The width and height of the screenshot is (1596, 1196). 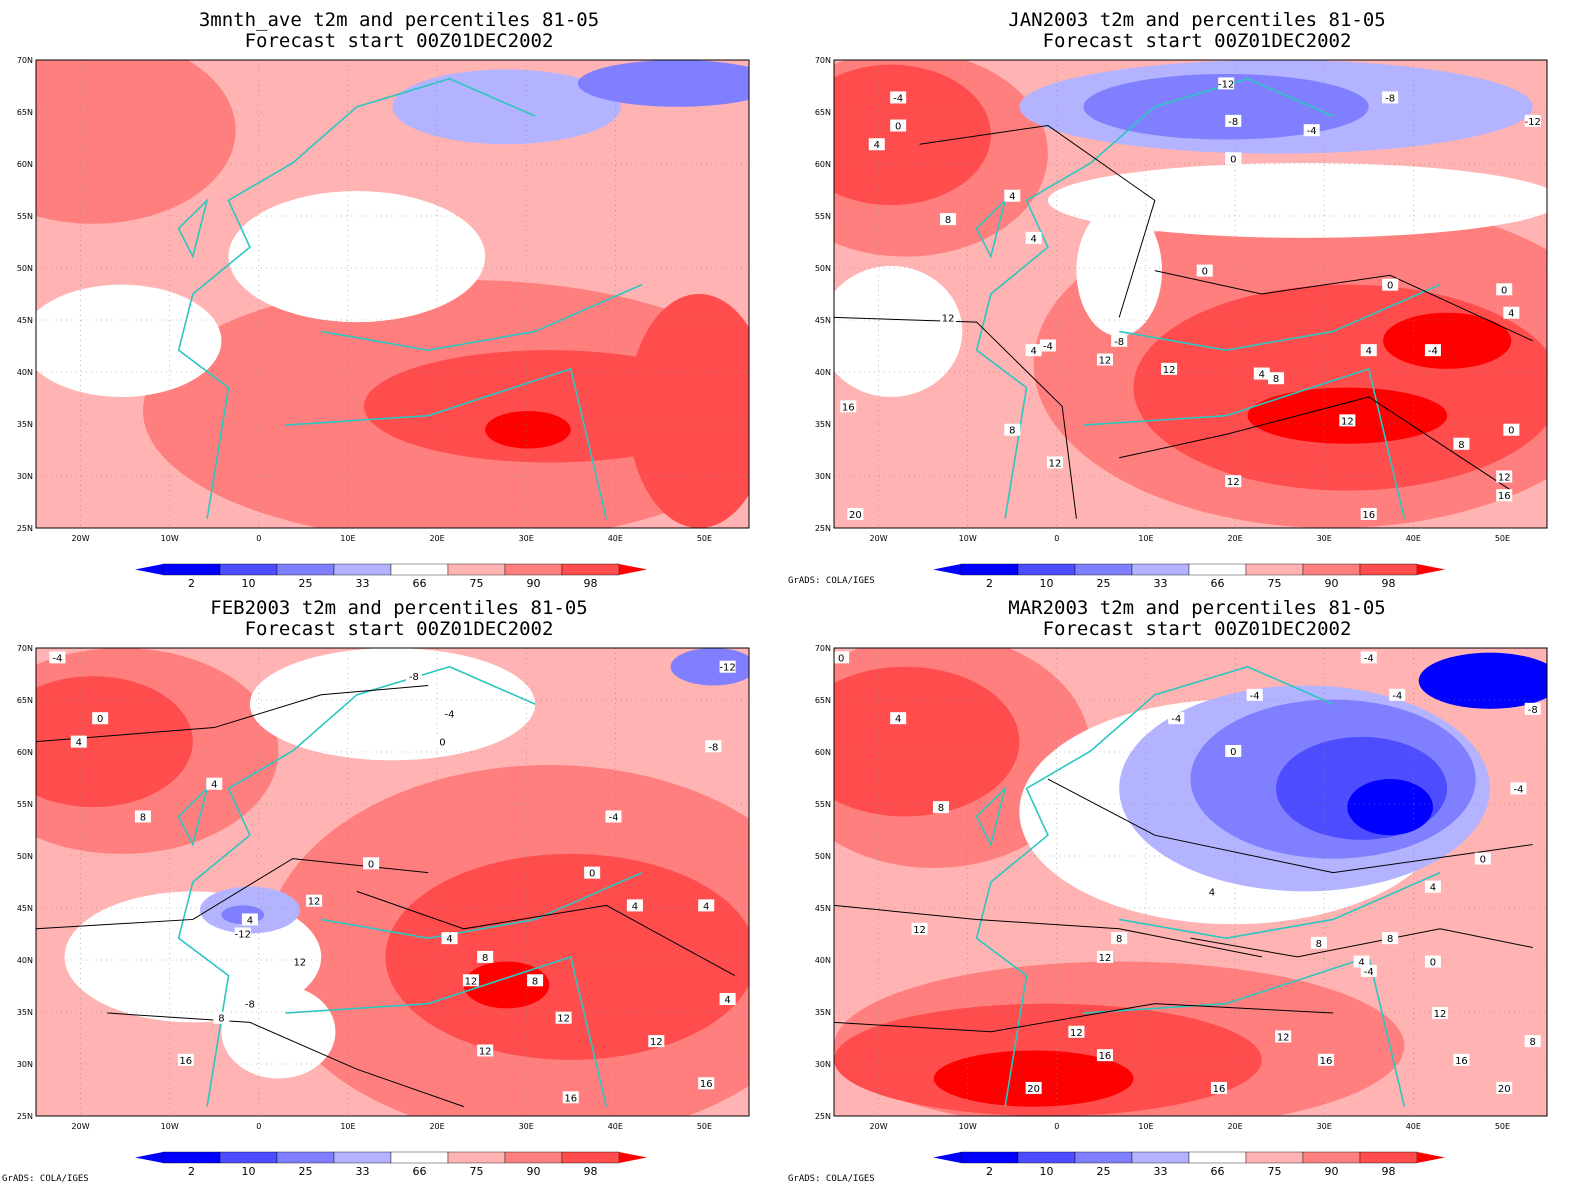 What do you see at coordinates (823, 700) in the screenshot?
I see `lat-tick-label: 65N` at bounding box center [823, 700].